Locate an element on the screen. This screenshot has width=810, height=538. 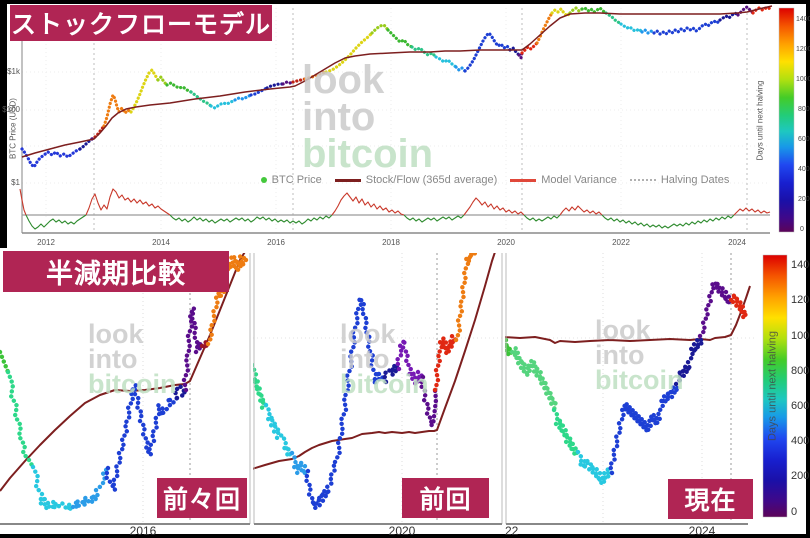
watermark-panel3: look into bitcoin is located at coordinates (639, 355).